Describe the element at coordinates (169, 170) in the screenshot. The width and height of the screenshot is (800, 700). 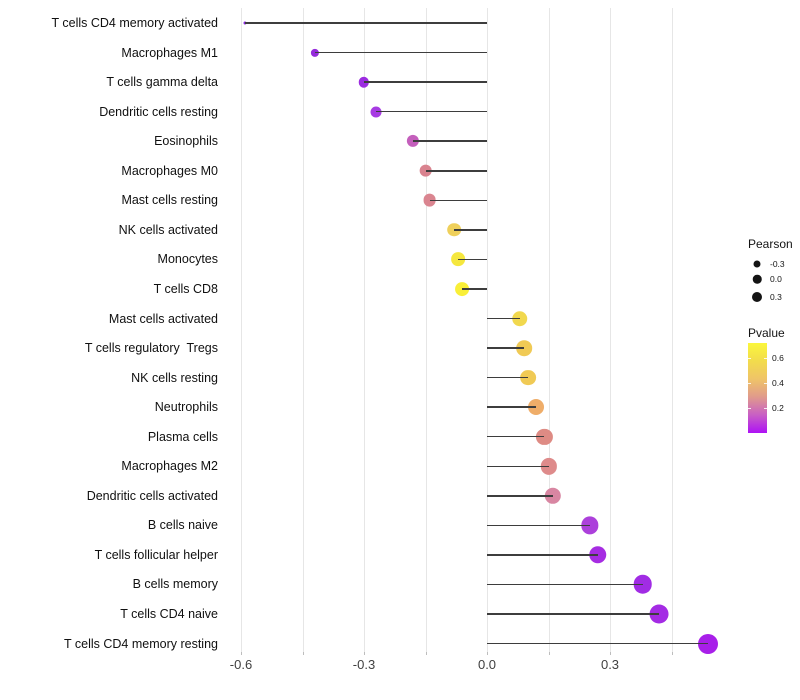
I see `category-label: Macrophages M0` at that location.